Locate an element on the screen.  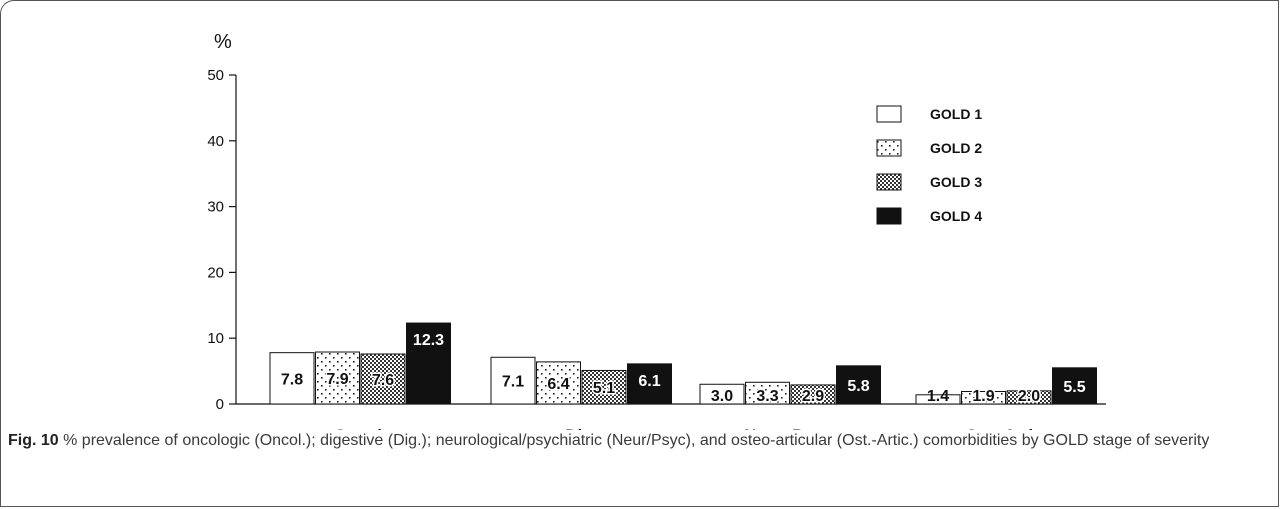
value-label: 5.5 is located at coordinates (1074, 387).